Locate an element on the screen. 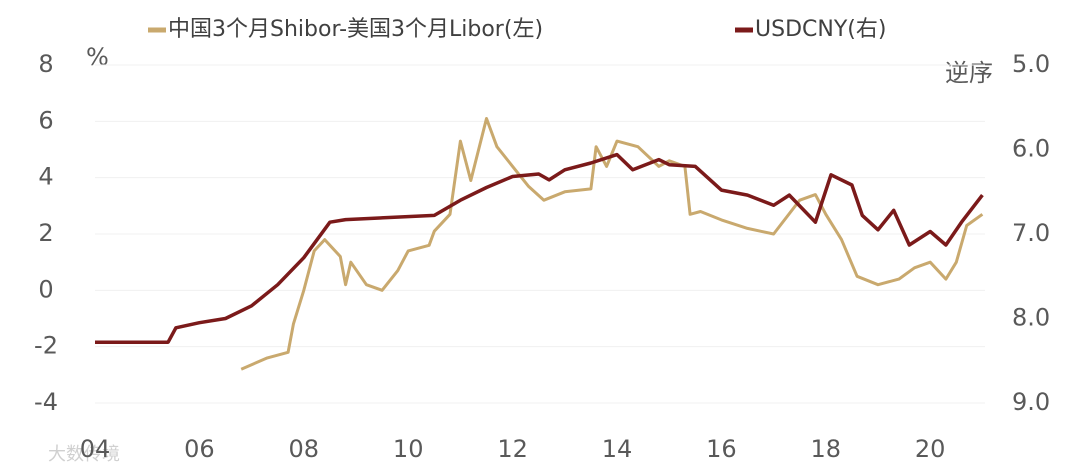  right-axis-label: 逆序 is located at coordinates (969, 73).